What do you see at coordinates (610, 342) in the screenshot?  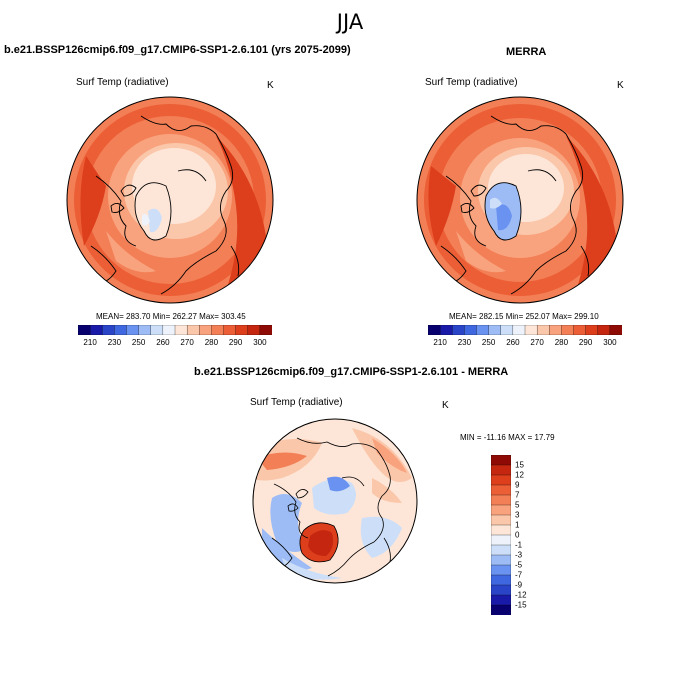 I see `colorbar-merra-tick-label: 300` at bounding box center [610, 342].